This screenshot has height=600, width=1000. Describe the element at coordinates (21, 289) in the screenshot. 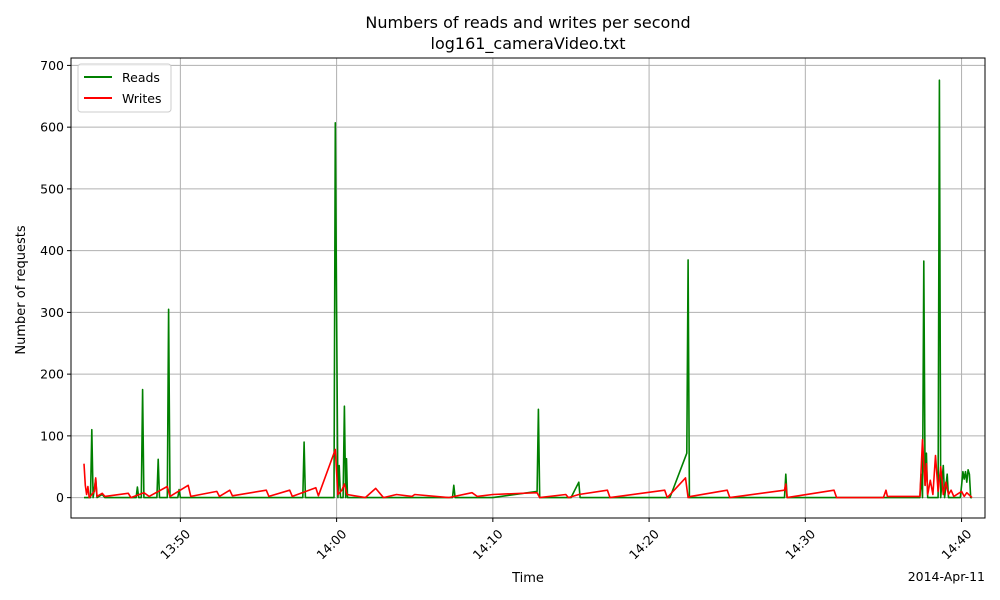

I see `y-axis-label: Number of requests` at that location.